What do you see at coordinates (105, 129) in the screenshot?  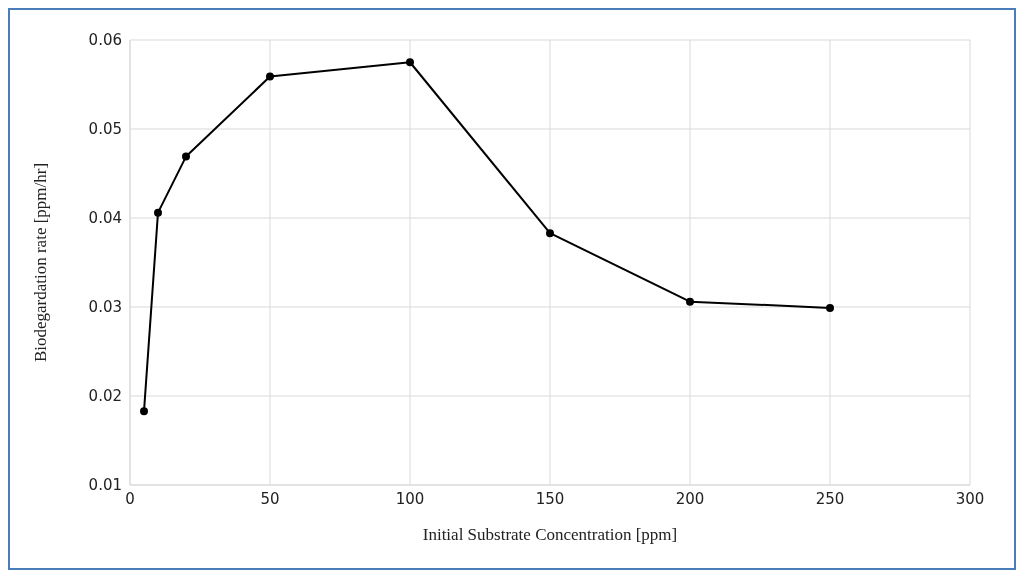 I see `y-tick-label: 0.05` at bounding box center [105, 129].